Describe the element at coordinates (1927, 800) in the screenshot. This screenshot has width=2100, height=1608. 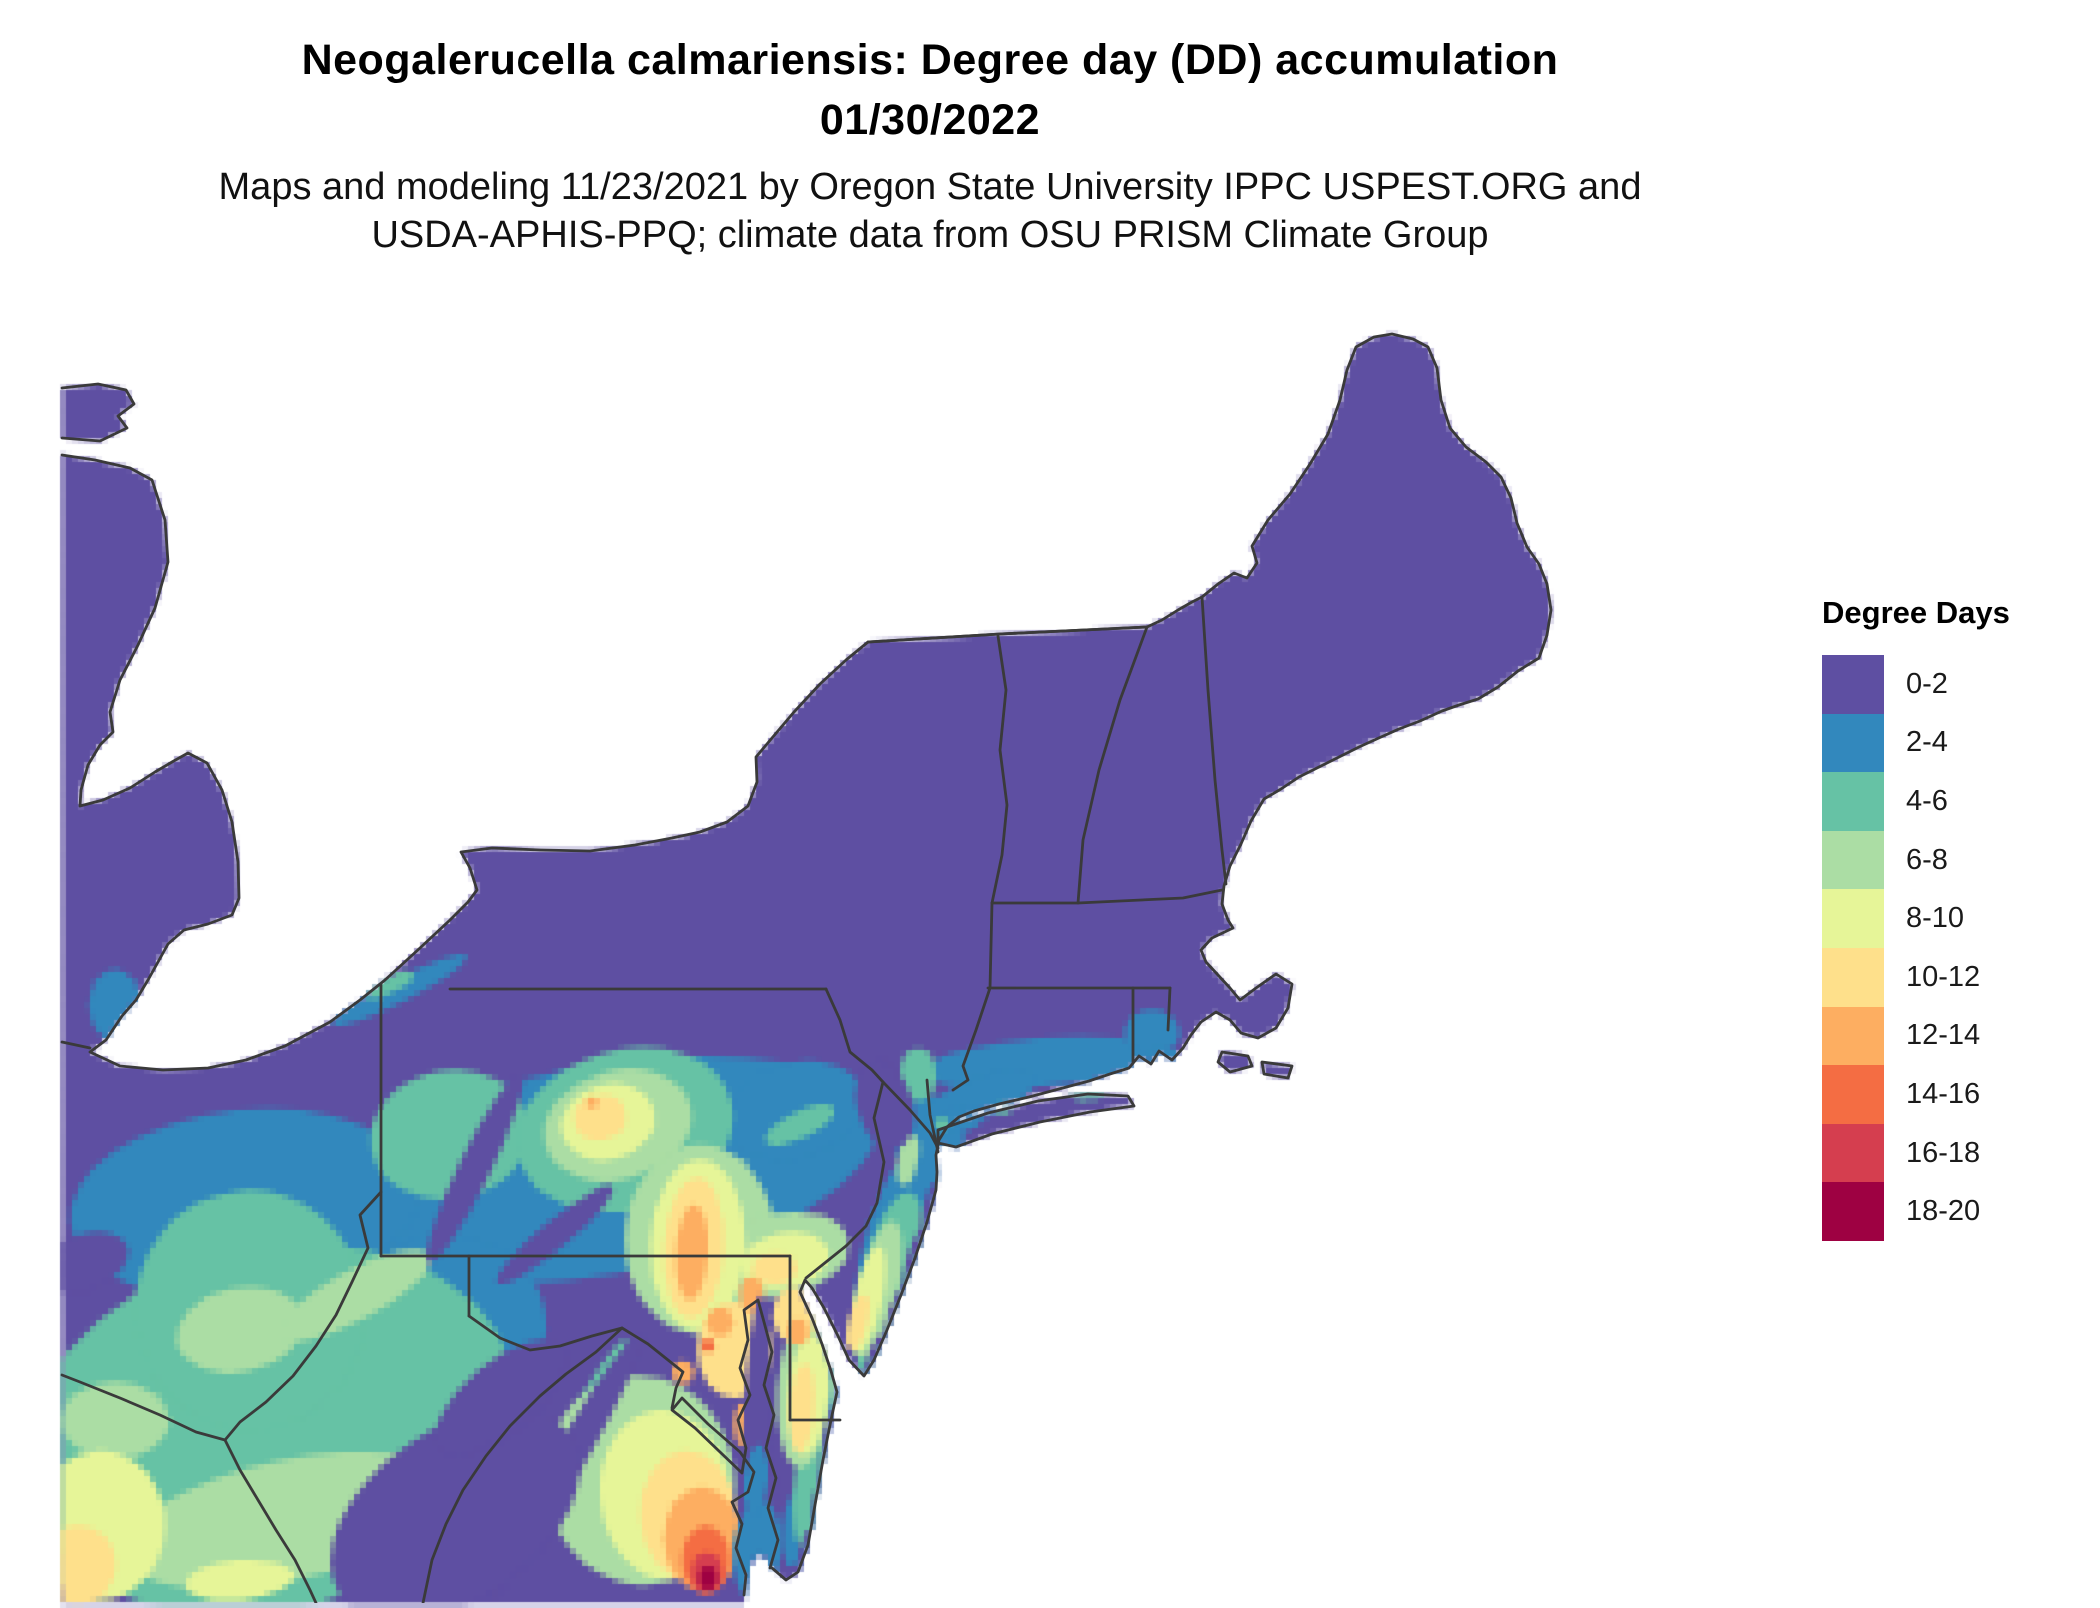
I see `legend-label: 4-6` at that location.